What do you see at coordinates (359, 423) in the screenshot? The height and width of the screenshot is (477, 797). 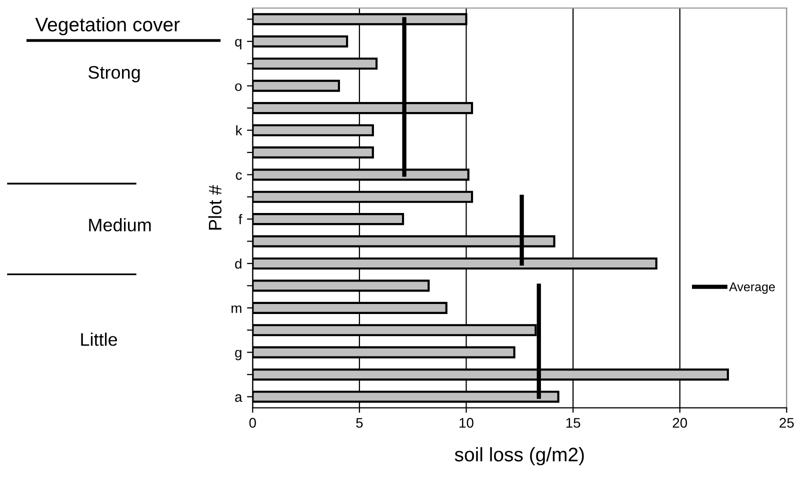 I see `x-tick-label: 5` at bounding box center [359, 423].